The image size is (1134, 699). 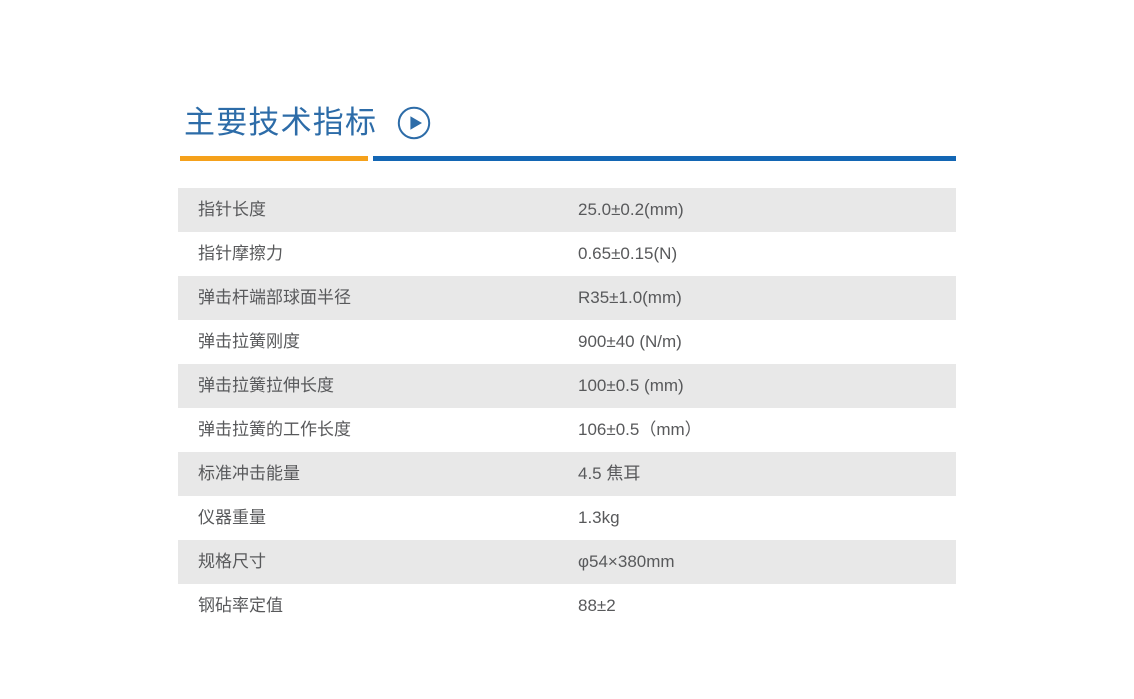 I want to click on table-row: 弹击拉簧的工作长度 106±0.5（mm）, so click(x=567, y=430).